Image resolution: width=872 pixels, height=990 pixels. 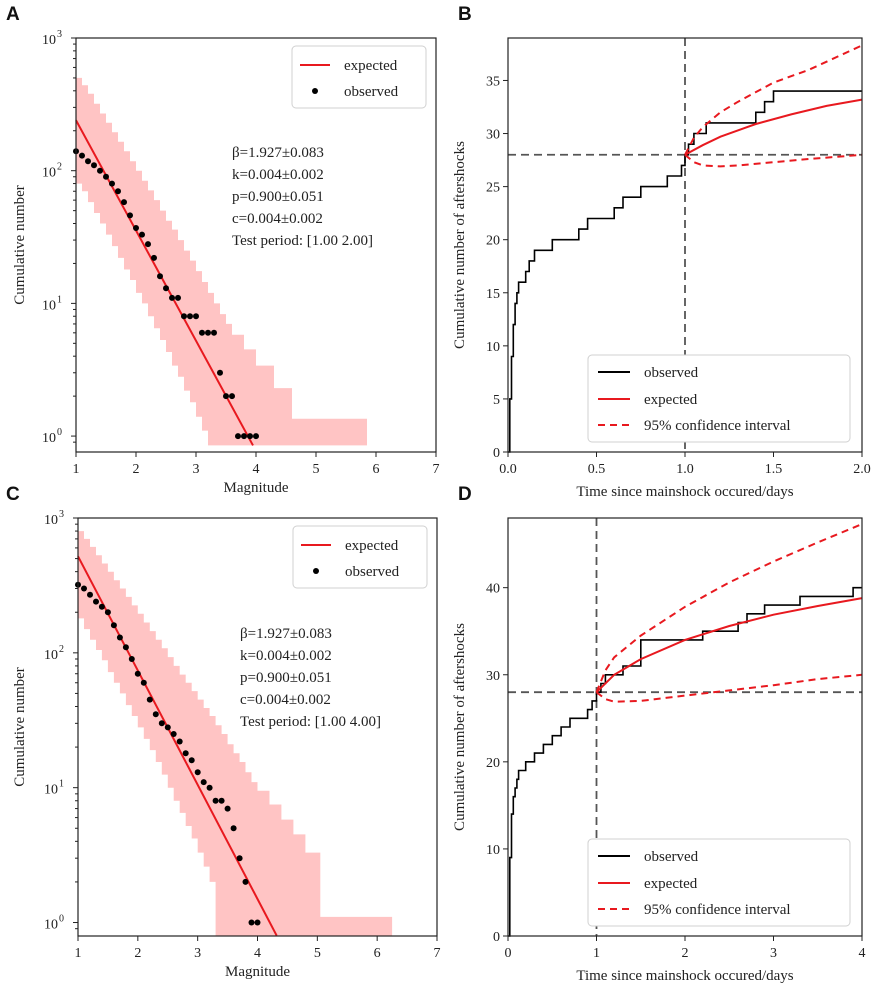 What do you see at coordinates (465, 14) in the screenshot?
I see `panel-letter-b: B` at bounding box center [465, 14].